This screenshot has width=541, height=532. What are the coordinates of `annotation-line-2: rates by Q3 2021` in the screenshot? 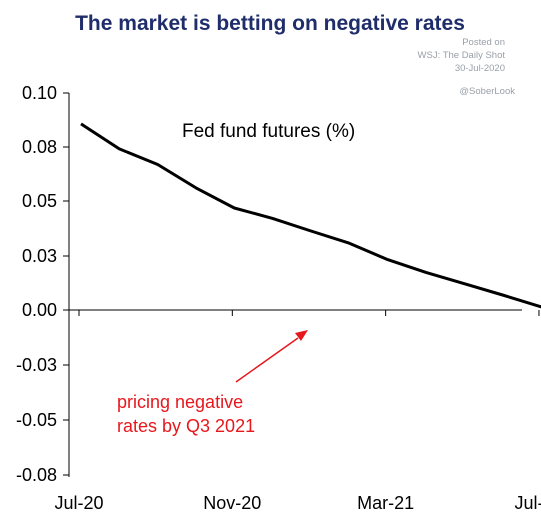 It's located at (186, 426).